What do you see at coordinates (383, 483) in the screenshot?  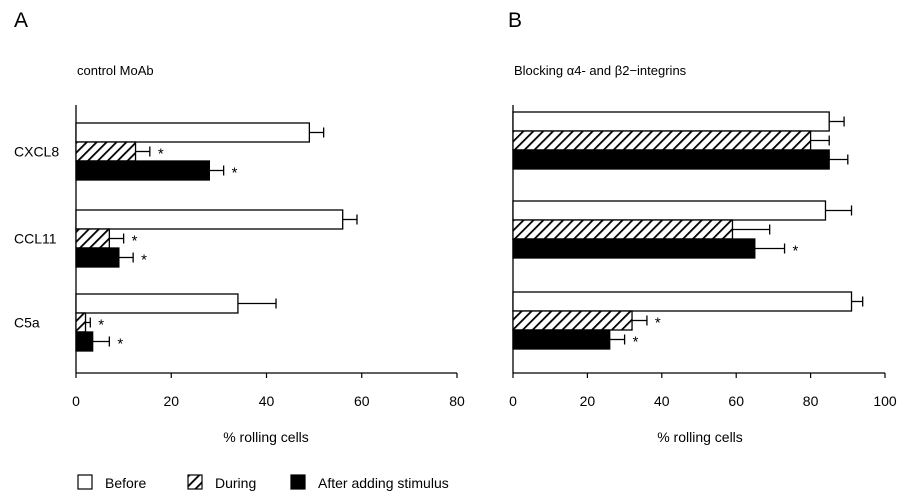 I see `legend-label-after: After adding stimulus` at bounding box center [383, 483].